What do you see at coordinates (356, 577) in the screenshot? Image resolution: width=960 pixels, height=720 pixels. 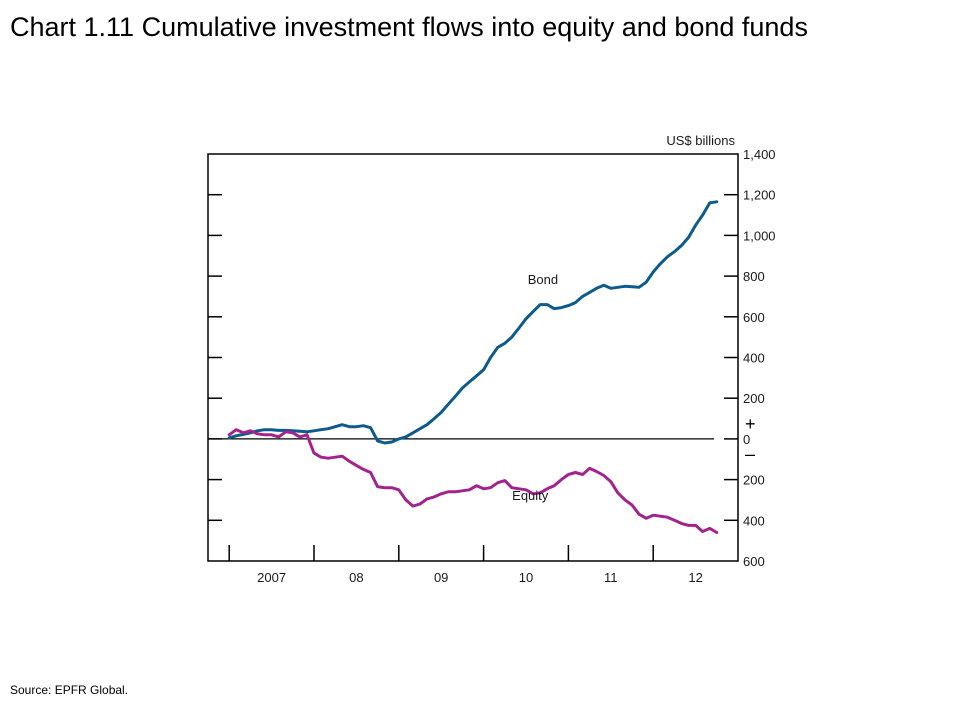 I see `x-tick-label: 08` at bounding box center [356, 577].